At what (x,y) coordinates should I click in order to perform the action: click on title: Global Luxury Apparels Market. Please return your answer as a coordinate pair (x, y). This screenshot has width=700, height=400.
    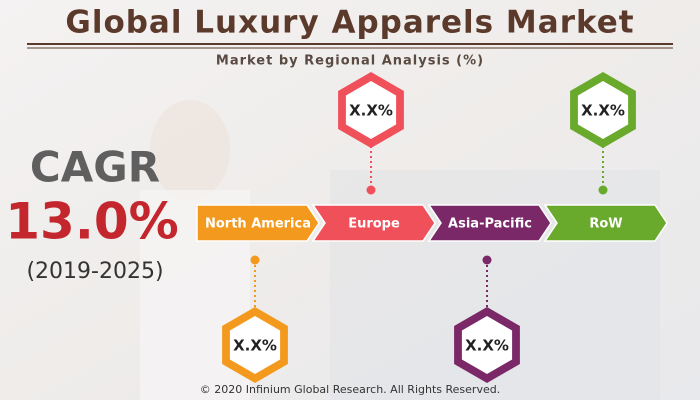
    Looking at the image, I should click on (349, 23).